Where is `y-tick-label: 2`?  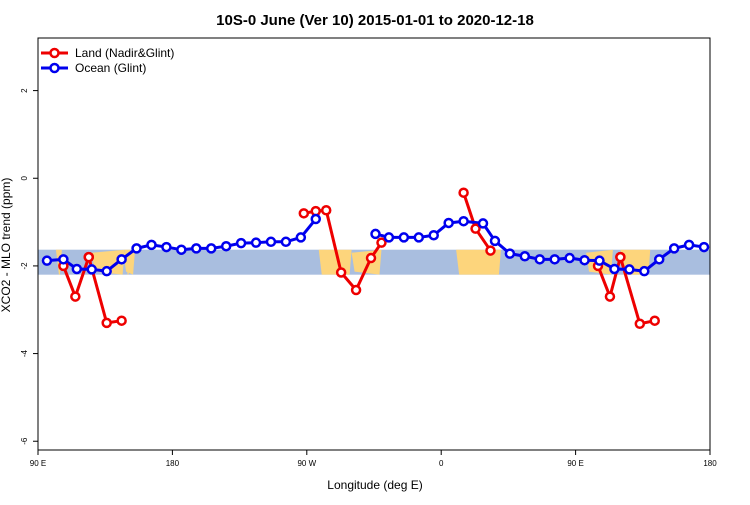
y-tick-label: 2 is located at coordinates (24, 90).